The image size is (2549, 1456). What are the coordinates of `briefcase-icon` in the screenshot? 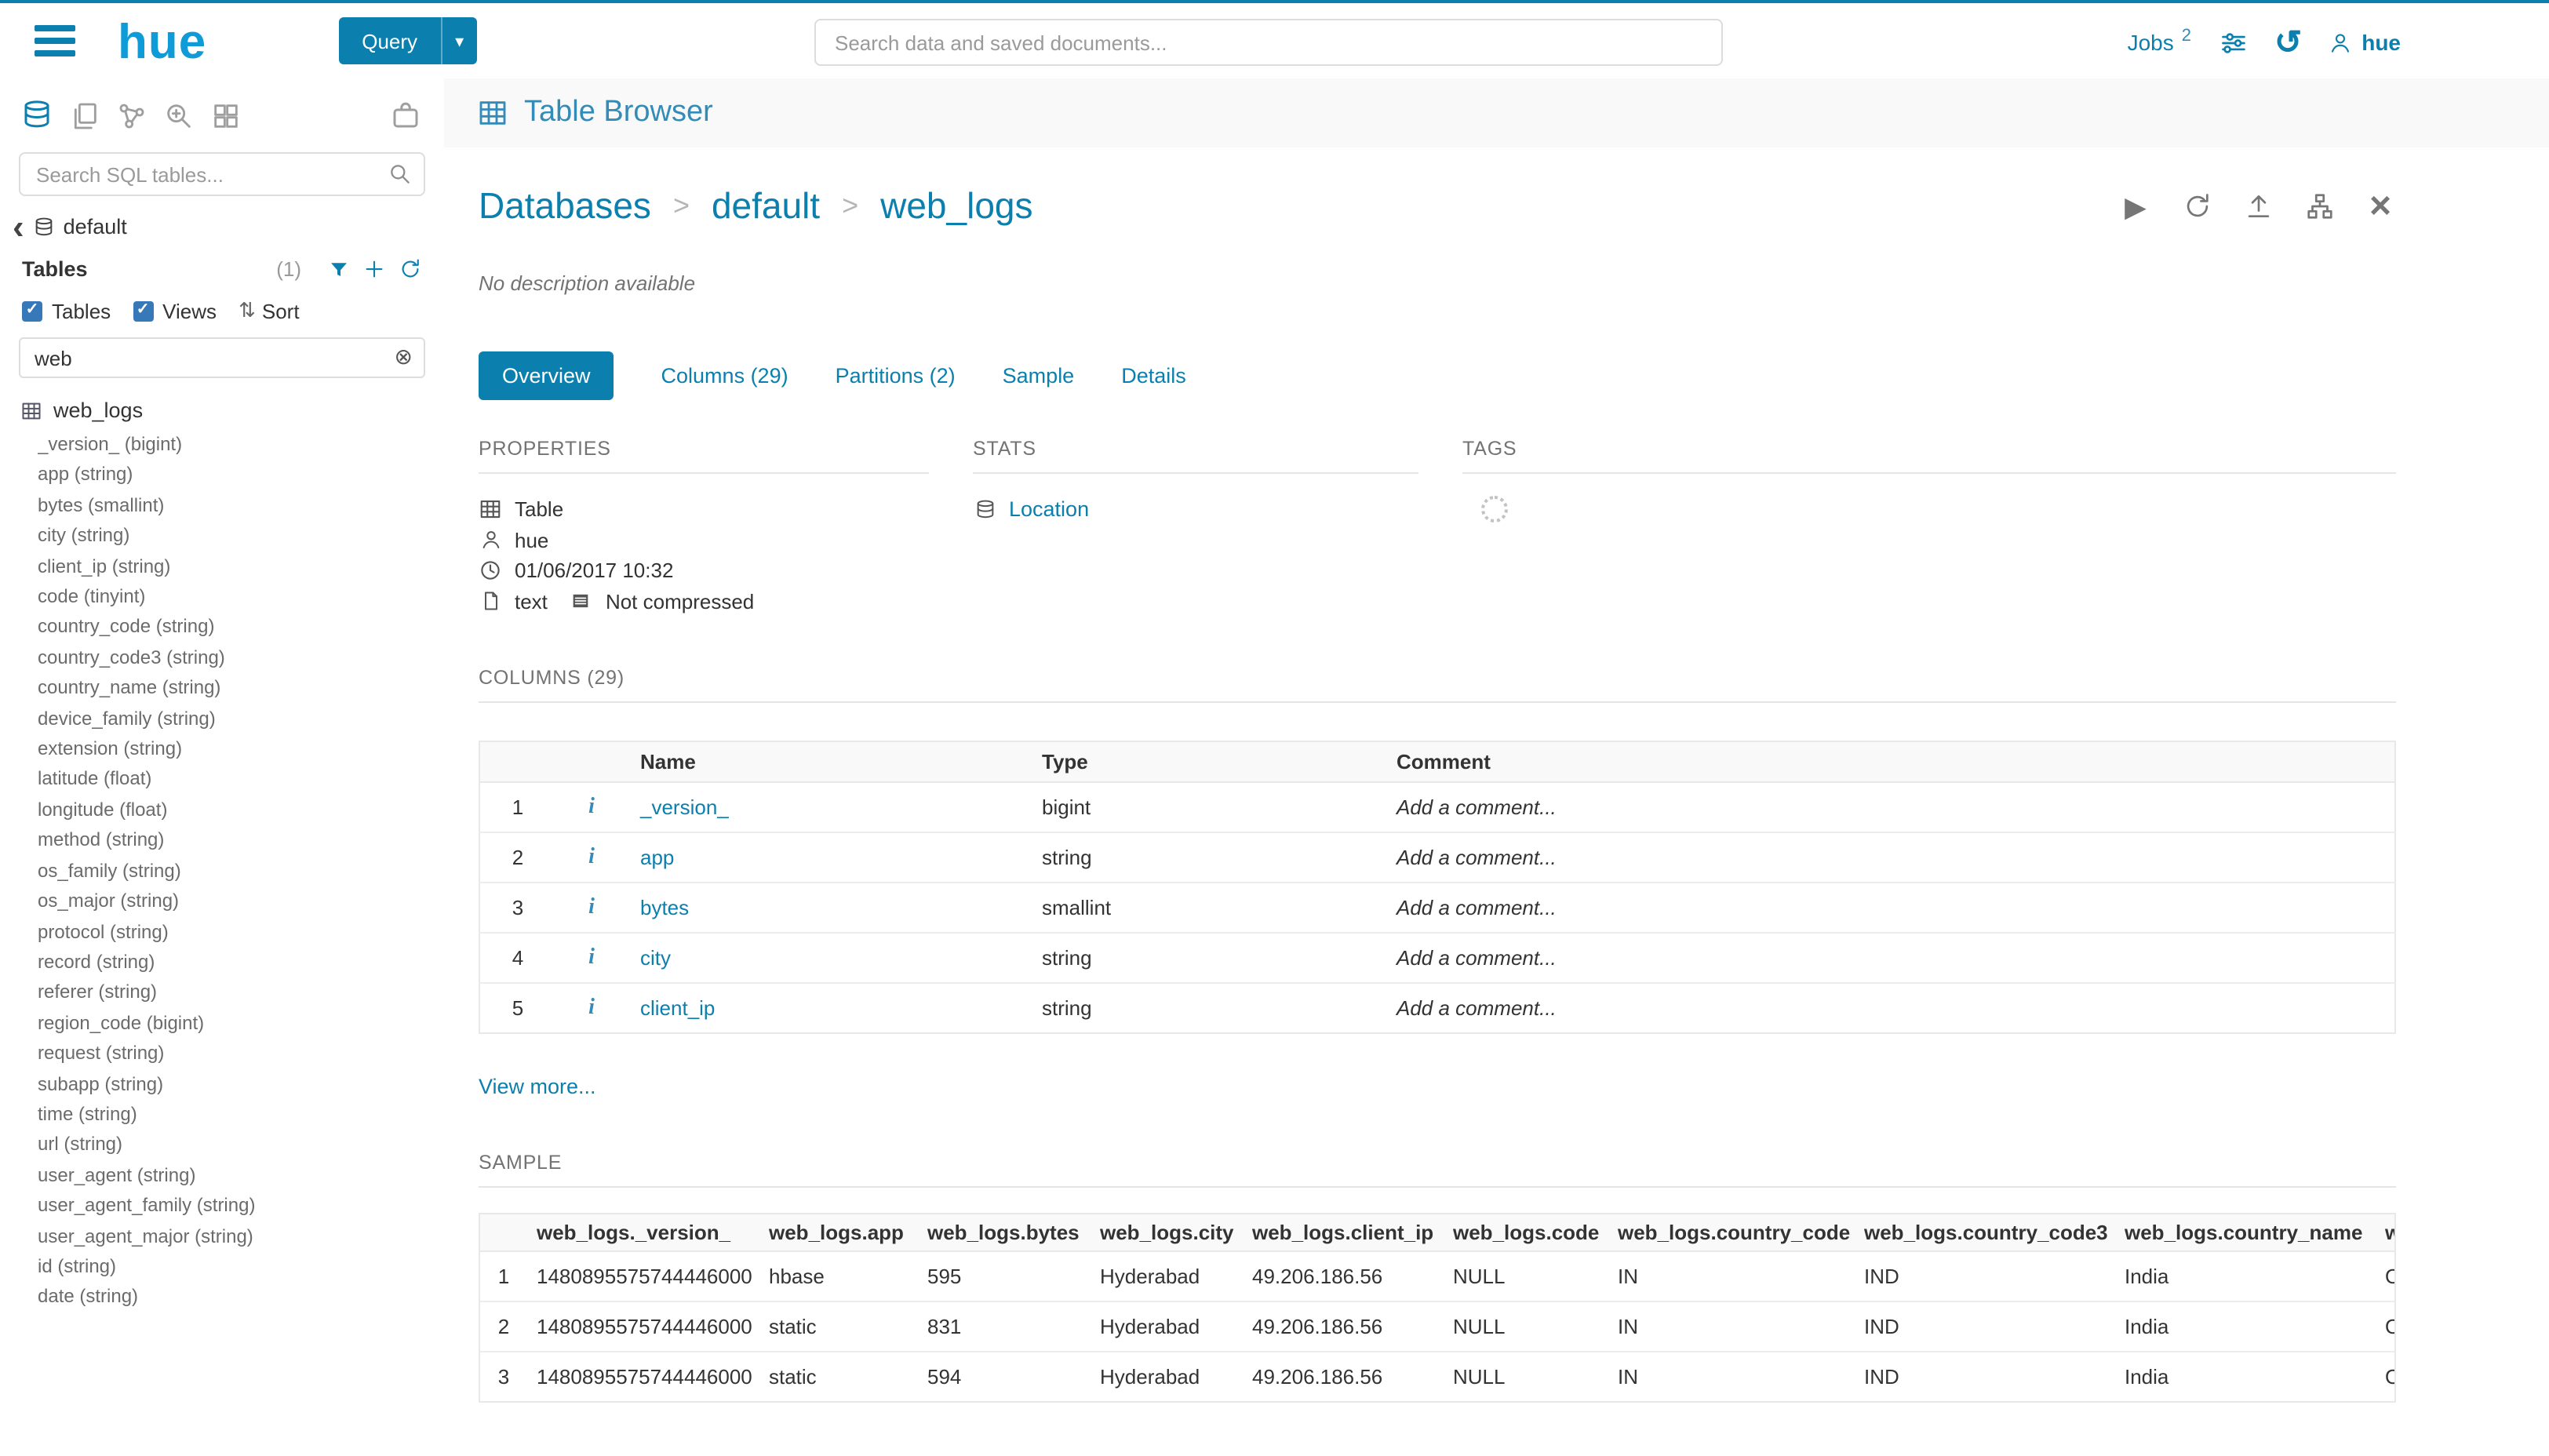 It's located at (405, 115).